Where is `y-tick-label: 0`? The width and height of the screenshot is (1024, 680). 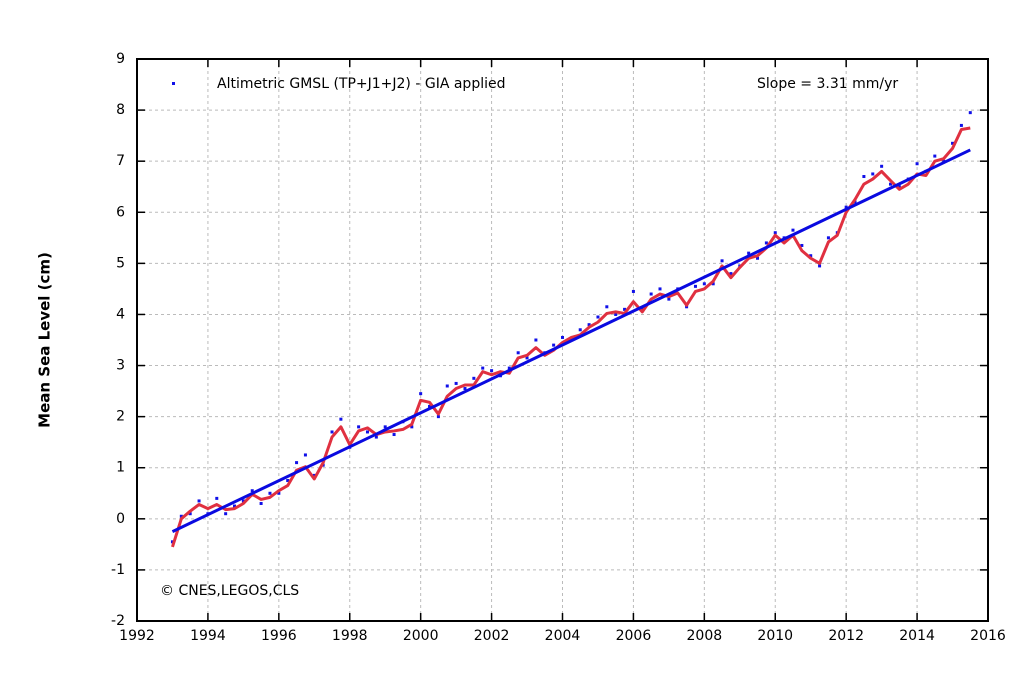
y-tick-label: 0 is located at coordinates (120, 519).